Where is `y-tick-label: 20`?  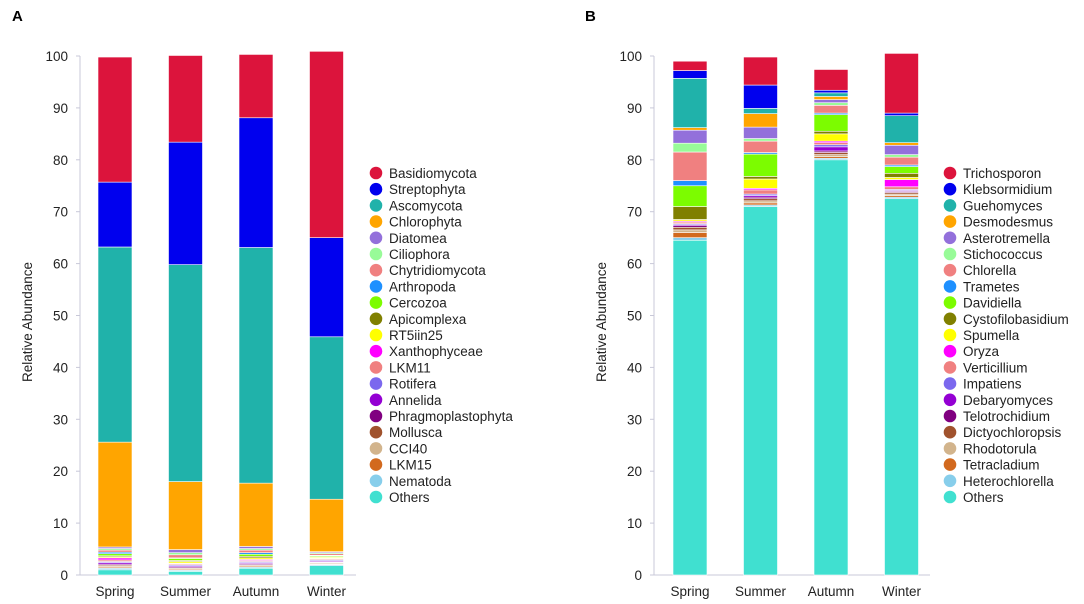 y-tick-label: 20 is located at coordinates (60, 471).